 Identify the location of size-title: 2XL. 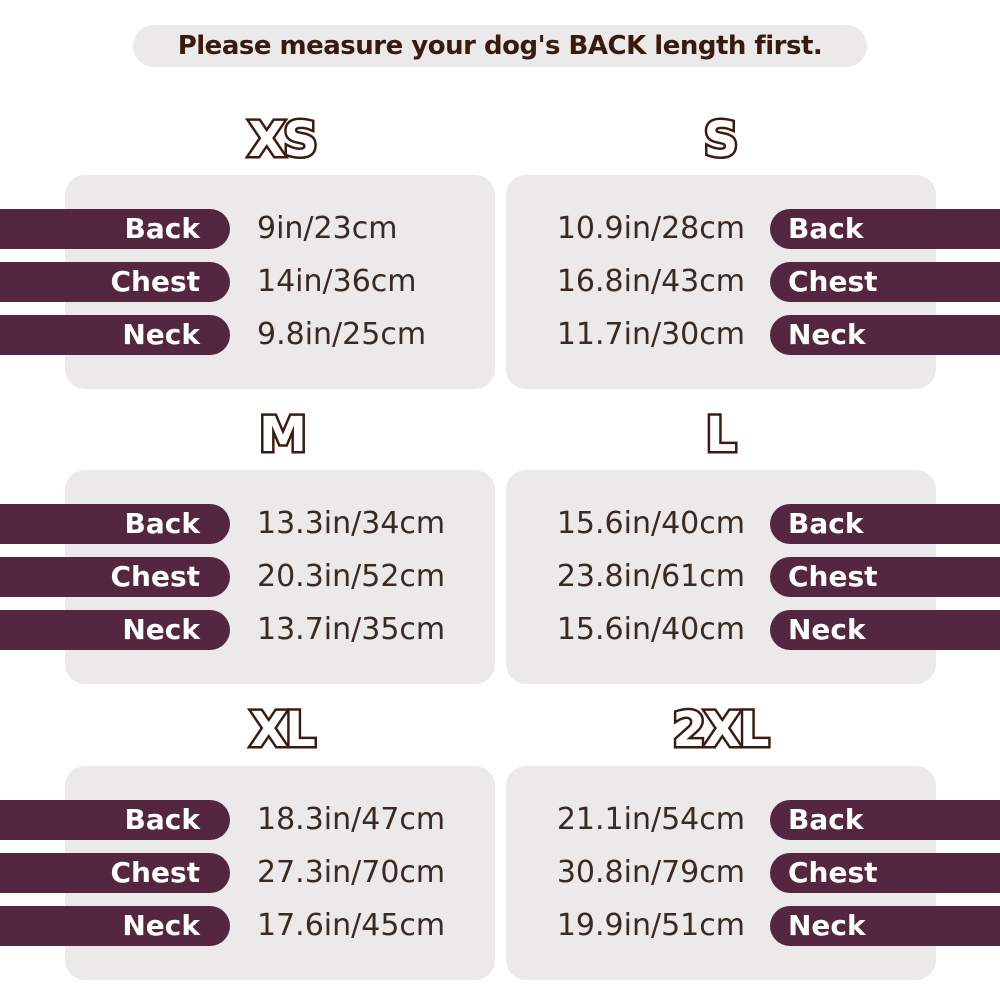
(721, 730).